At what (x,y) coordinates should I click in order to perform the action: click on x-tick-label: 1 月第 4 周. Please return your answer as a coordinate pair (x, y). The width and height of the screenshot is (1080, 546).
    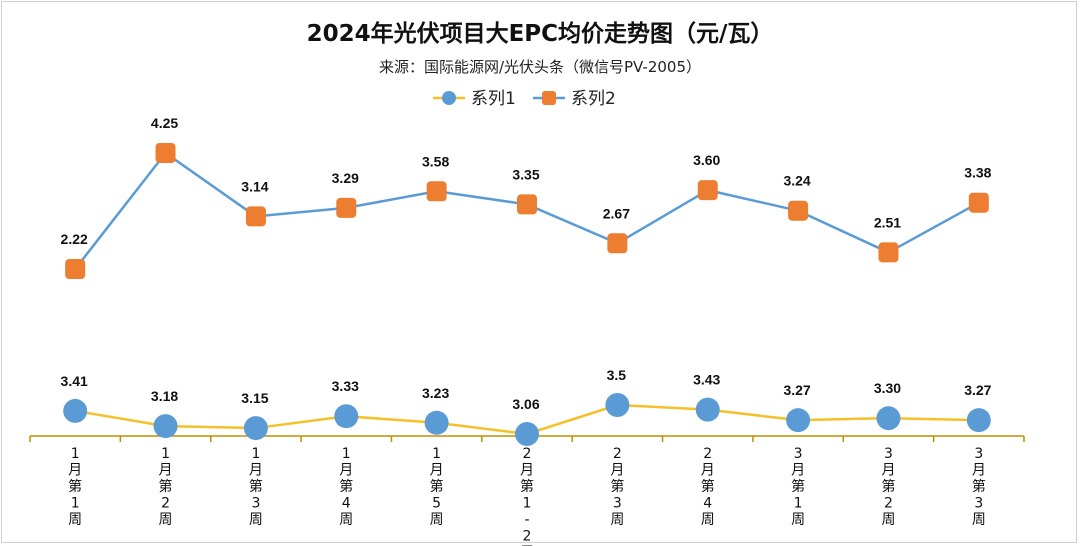
    Looking at the image, I should click on (346, 487).